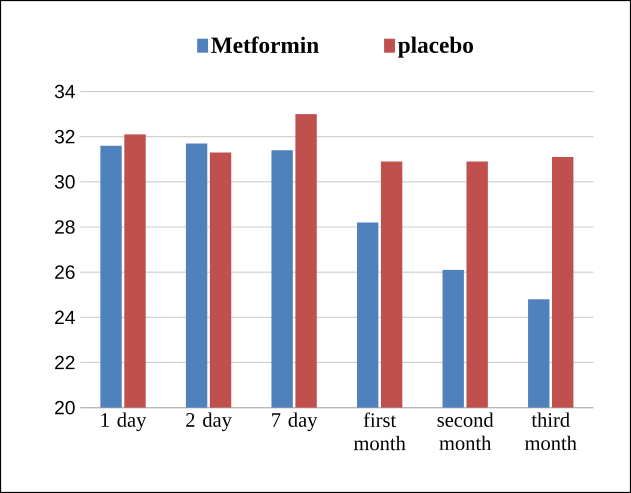 Image resolution: width=631 pixels, height=493 pixels. Describe the element at coordinates (64, 363) in the screenshot. I see `y-tick-label: 22` at that location.